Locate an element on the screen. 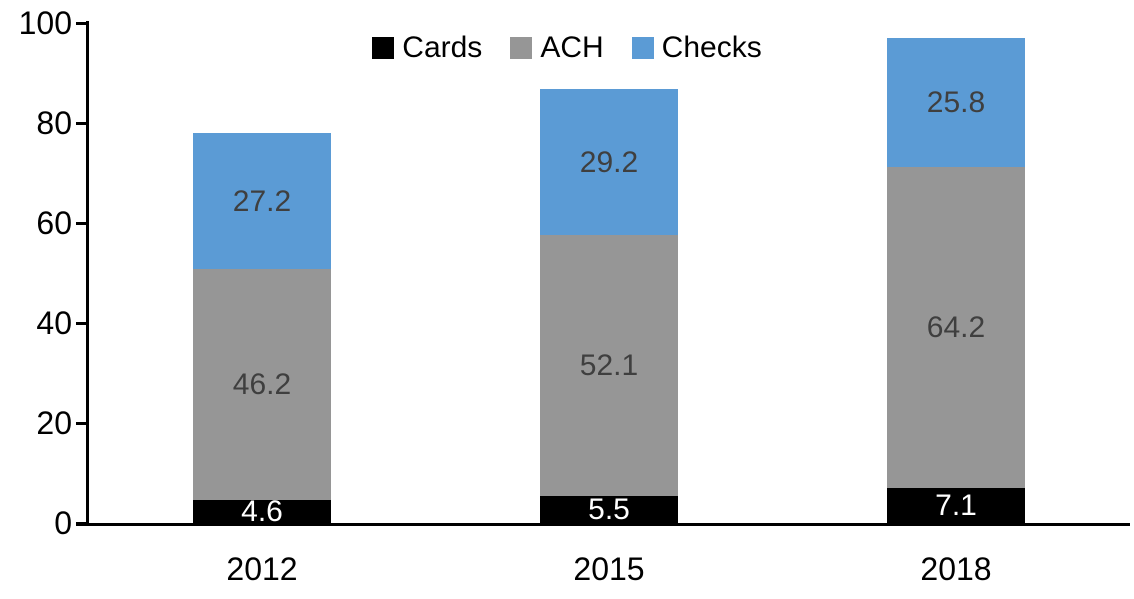  bar-segment-cards-2015: 5.5 is located at coordinates (609, 509).